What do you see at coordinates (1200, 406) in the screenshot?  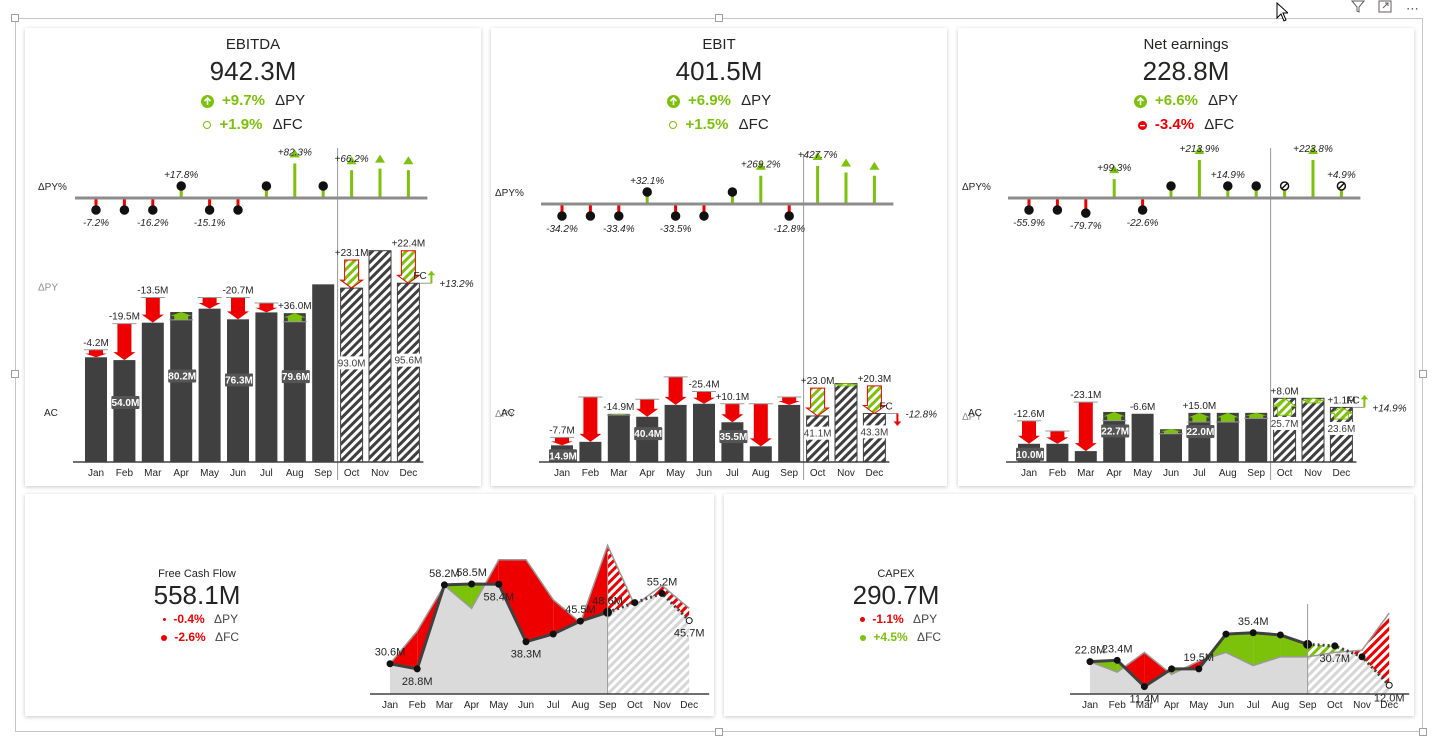 I see `delta-value-label: +15.0M` at bounding box center [1200, 406].